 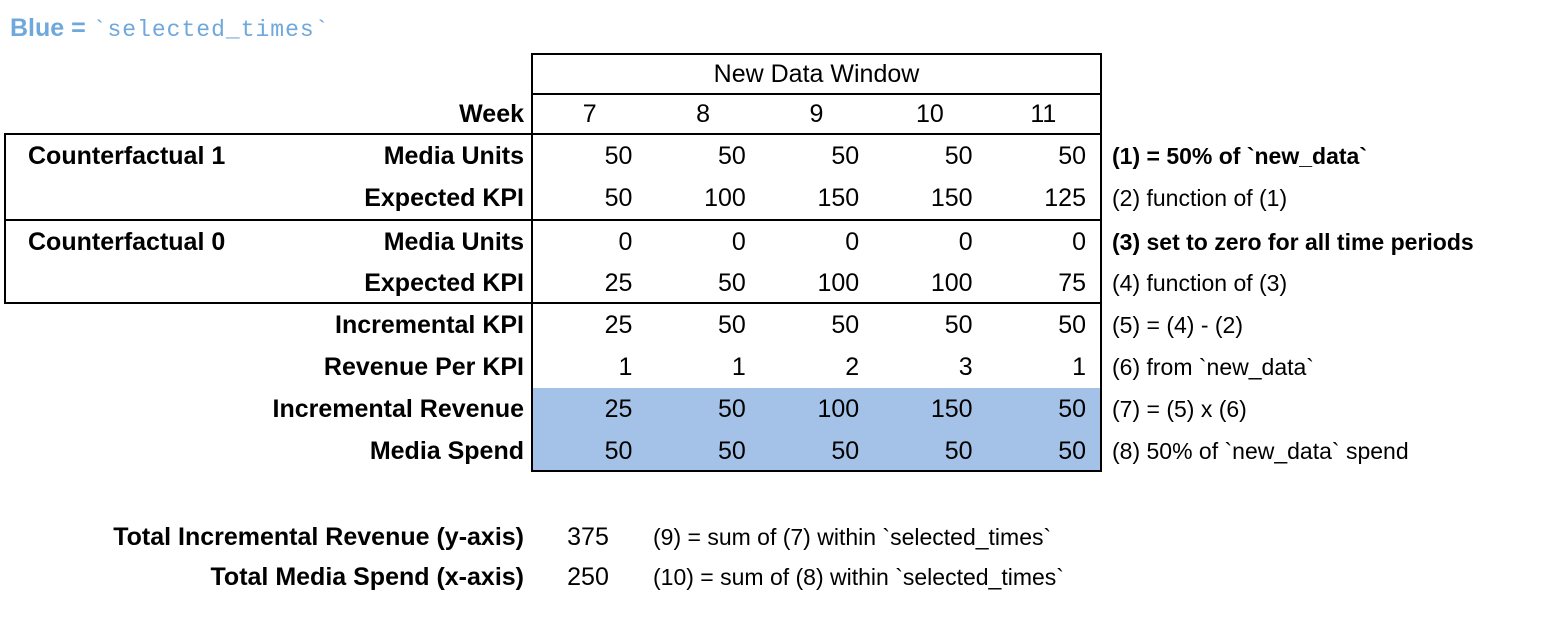 I want to click on group-label-counterfactual-0: Counterfactual 0, so click(x=127, y=241).